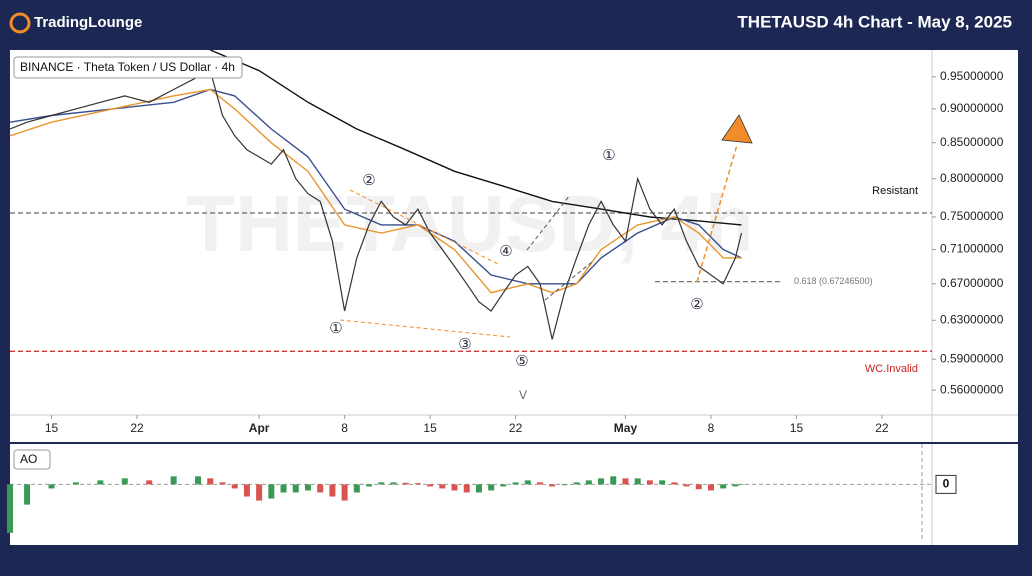  What do you see at coordinates (521, 361) in the screenshot?
I see `wave-label: ⑤` at bounding box center [521, 361].